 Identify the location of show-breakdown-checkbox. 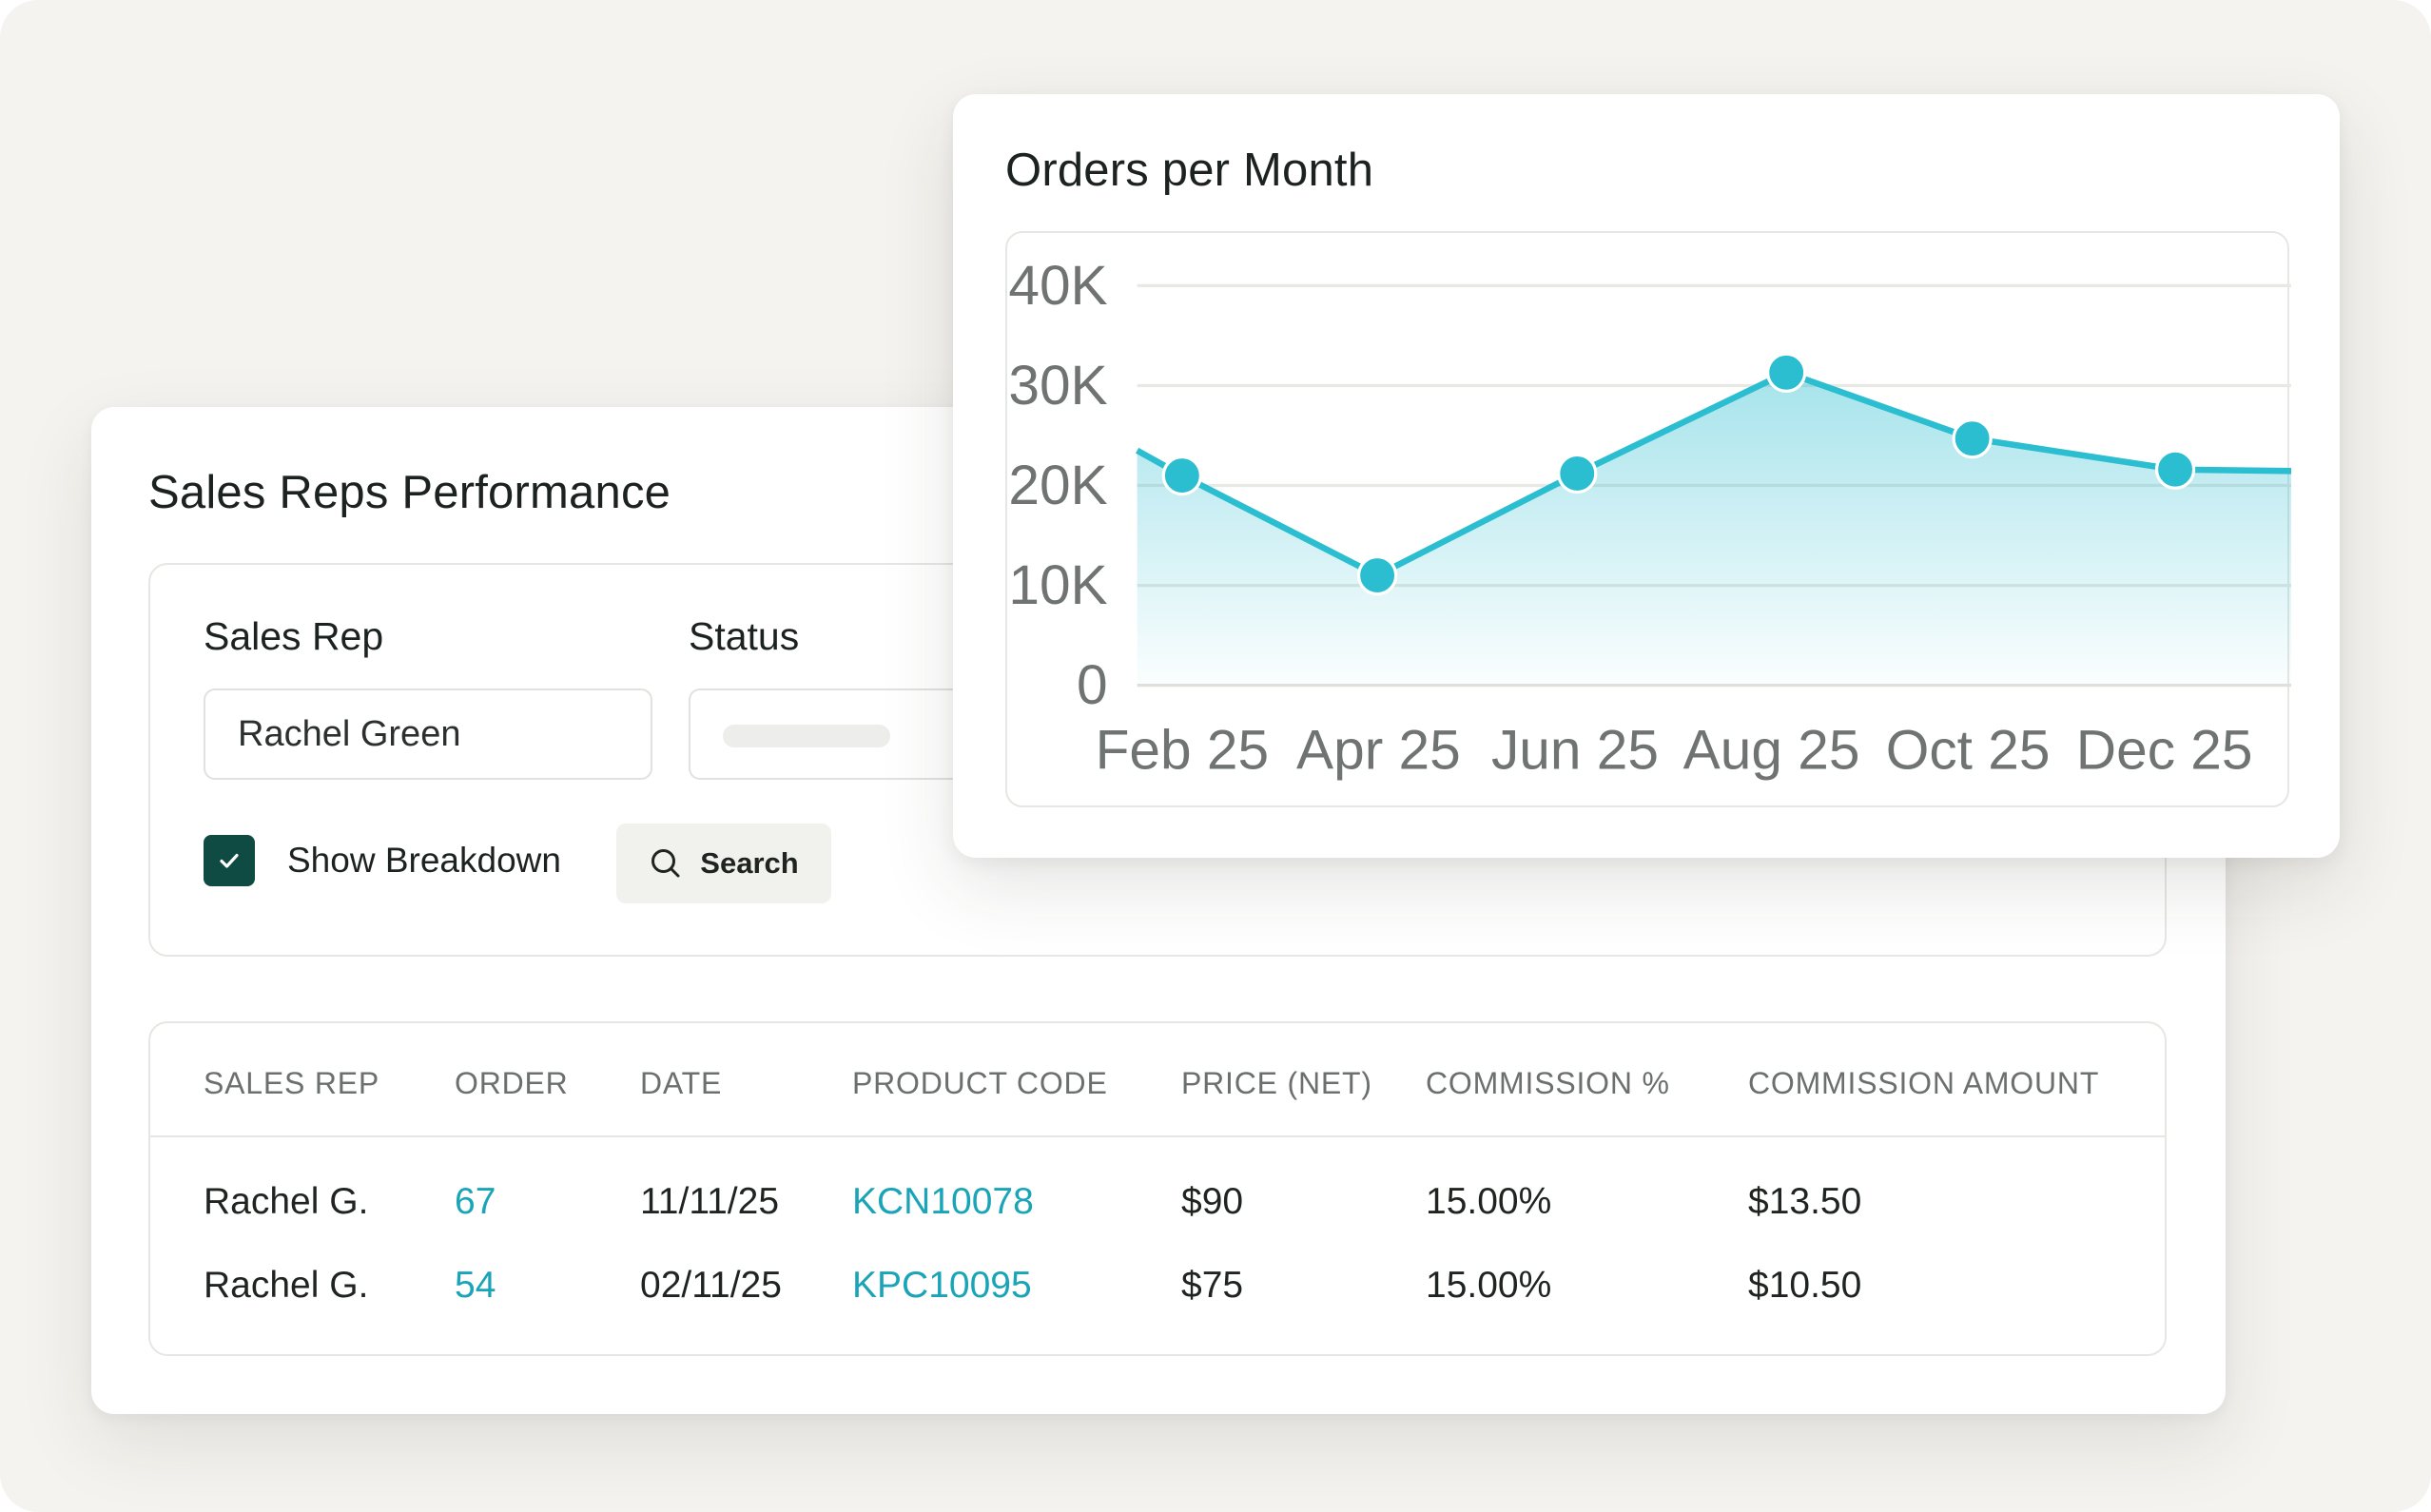
(229, 860).